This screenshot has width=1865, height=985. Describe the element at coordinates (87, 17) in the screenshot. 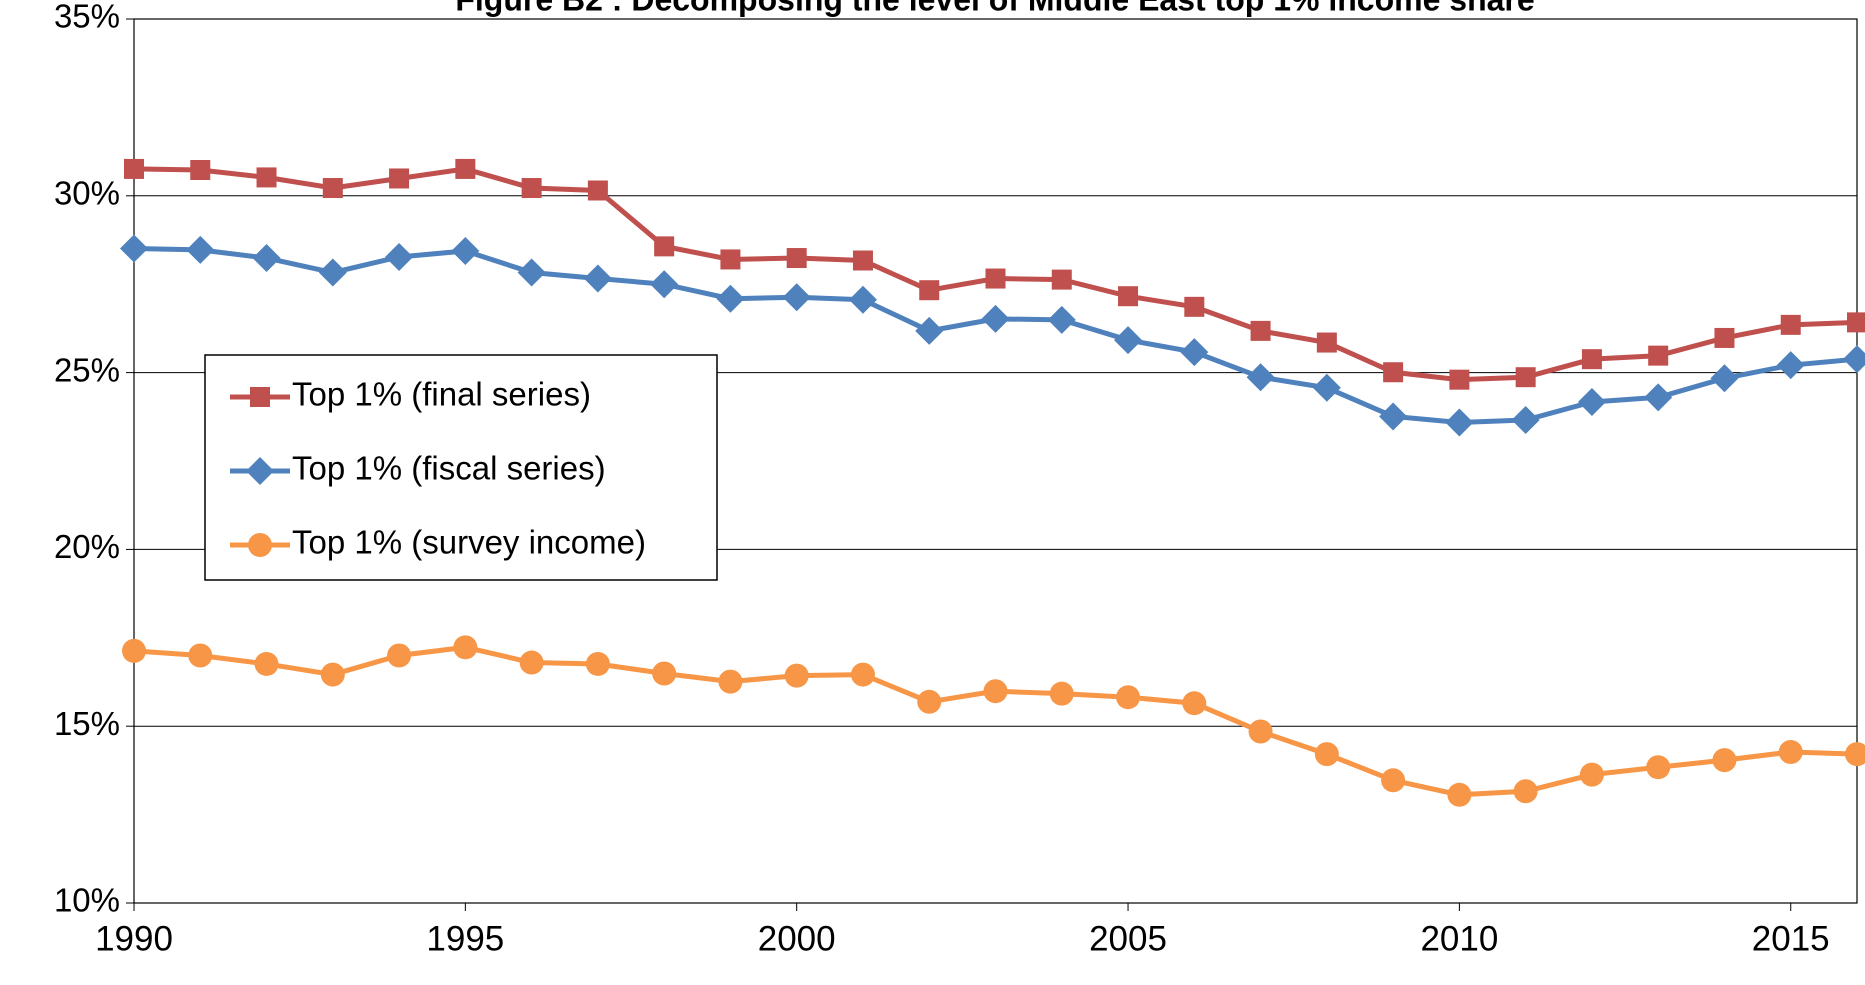

I see `y-tick-label: 35%` at that location.